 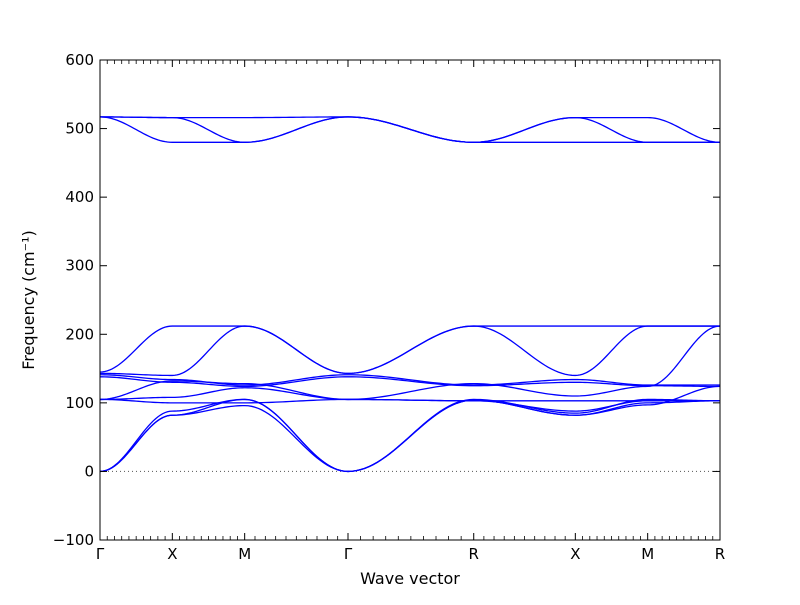 I want to click on y-axis-label: Frequency (cm⁻¹), so click(x=28, y=299).